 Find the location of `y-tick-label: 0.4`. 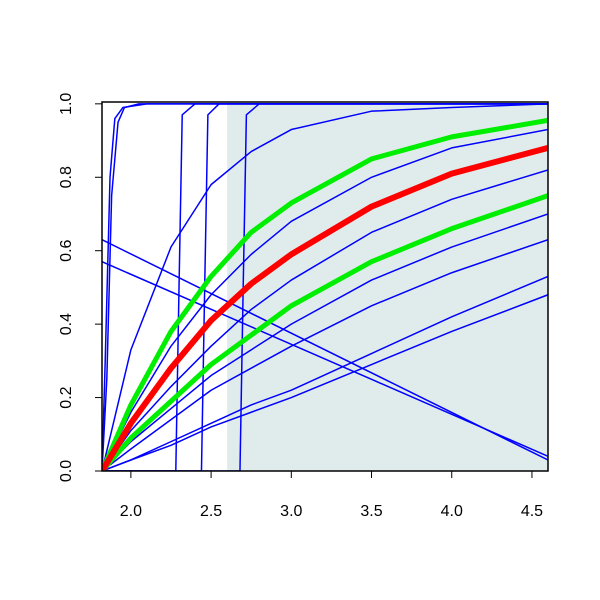

y-tick-label: 0.4 is located at coordinates (66, 324).